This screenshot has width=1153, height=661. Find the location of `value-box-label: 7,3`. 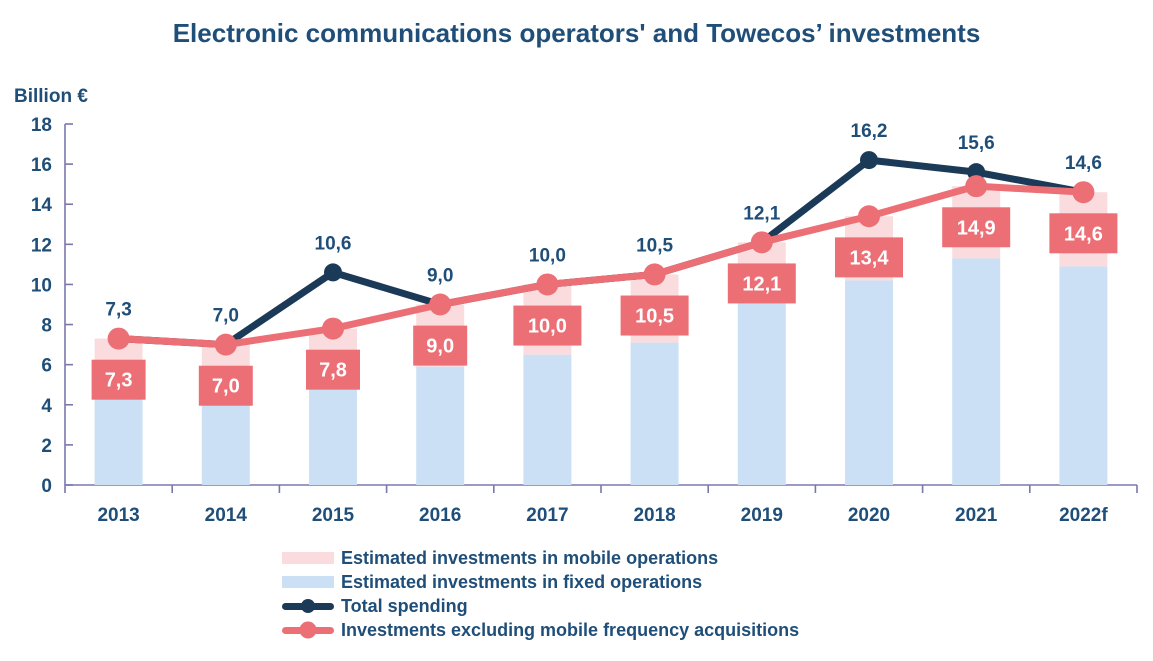

value-box-label: 7,3 is located at coordinates (119, 381).